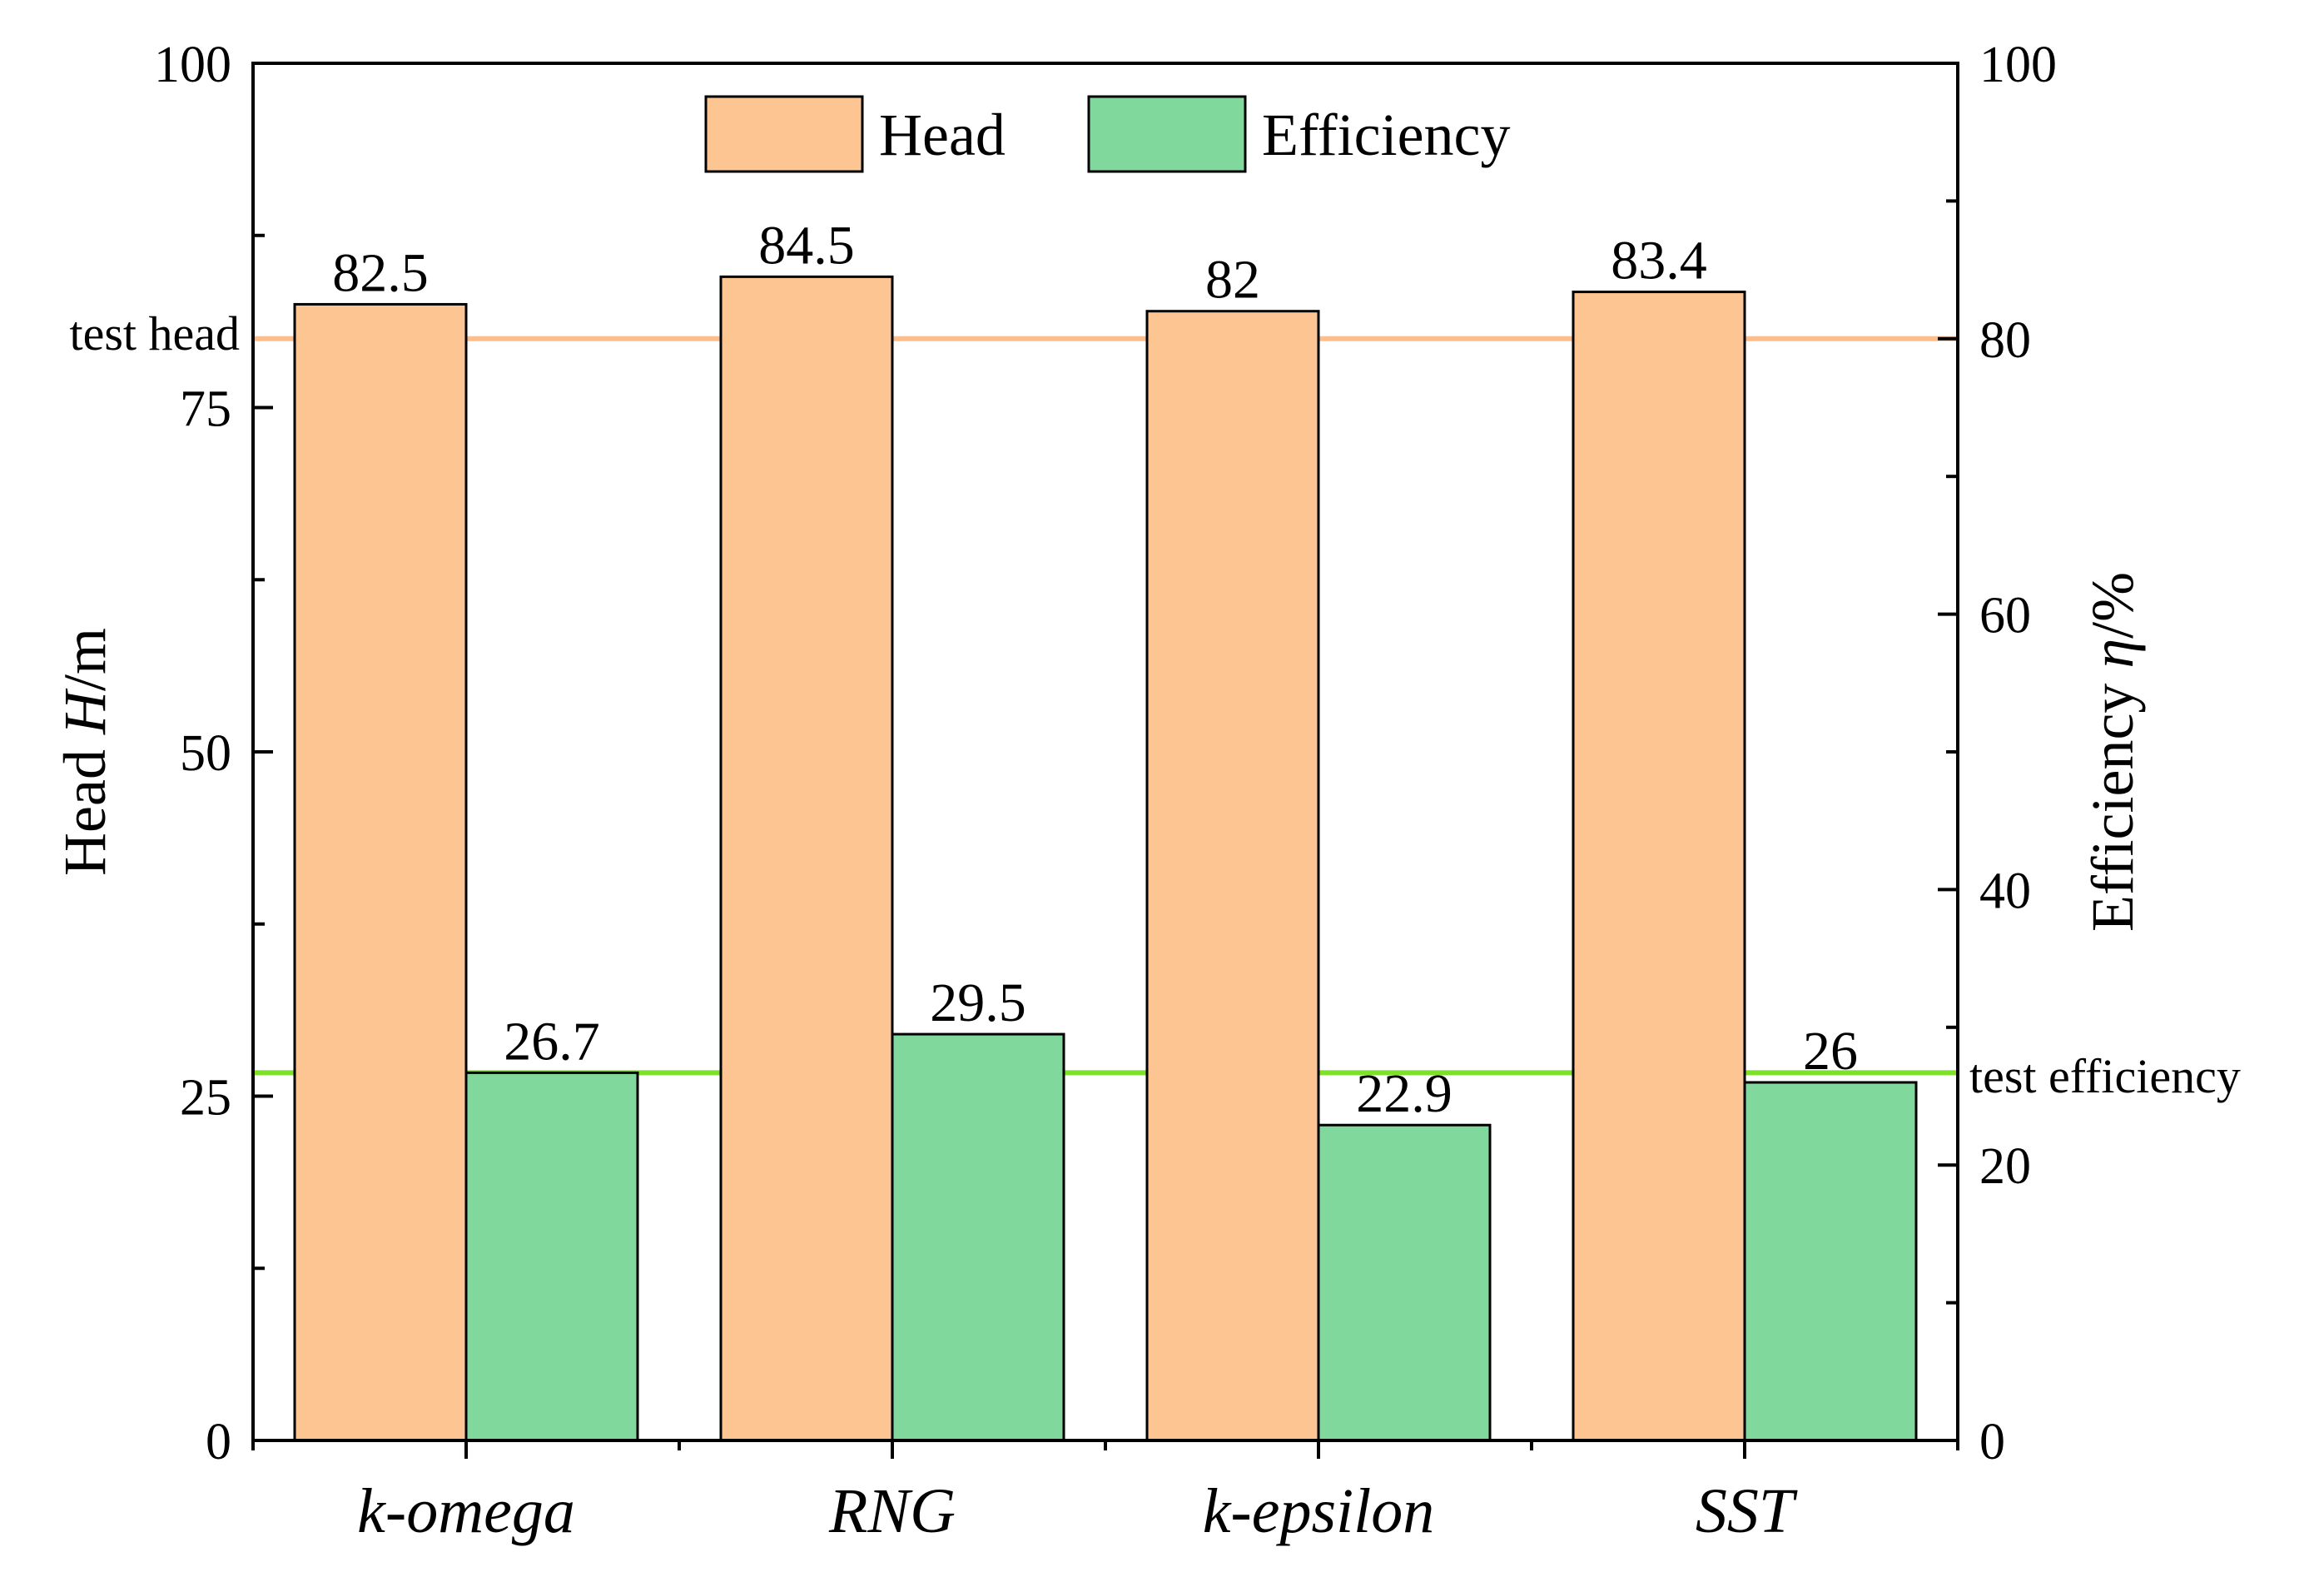 This screenshot has width=2324, height=1577. Describe the element at coordinates (2005, 616) in the screenshot. I see `y-right-tick-label: 60` at that location.